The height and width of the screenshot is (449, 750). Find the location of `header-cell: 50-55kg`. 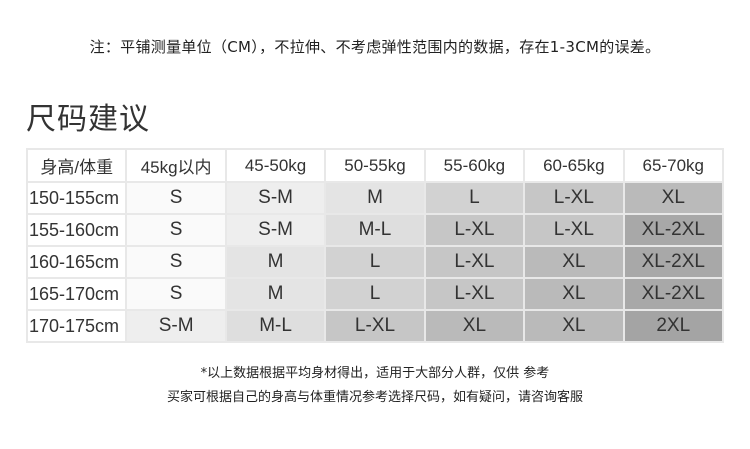

header-cell: 50-55kg is located at coordinates (375, 165).